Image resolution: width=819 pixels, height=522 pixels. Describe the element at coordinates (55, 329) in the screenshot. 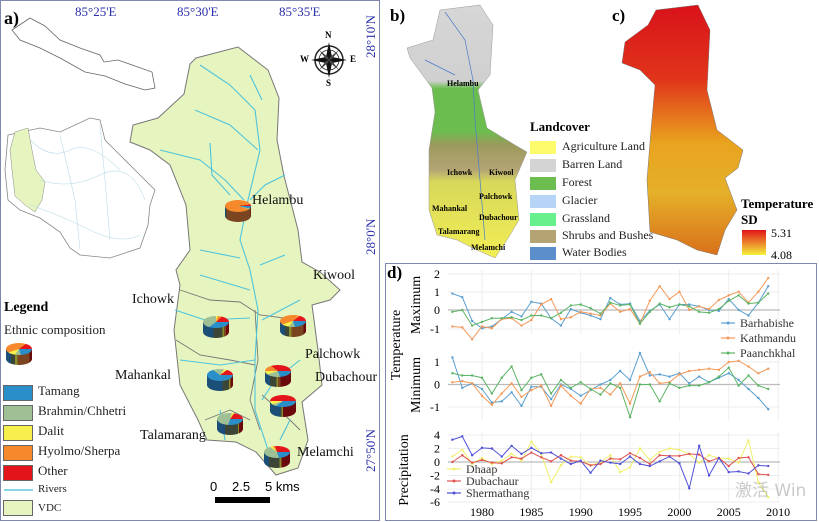

I see `legend-subtitle: Ethnic composition` at that location.